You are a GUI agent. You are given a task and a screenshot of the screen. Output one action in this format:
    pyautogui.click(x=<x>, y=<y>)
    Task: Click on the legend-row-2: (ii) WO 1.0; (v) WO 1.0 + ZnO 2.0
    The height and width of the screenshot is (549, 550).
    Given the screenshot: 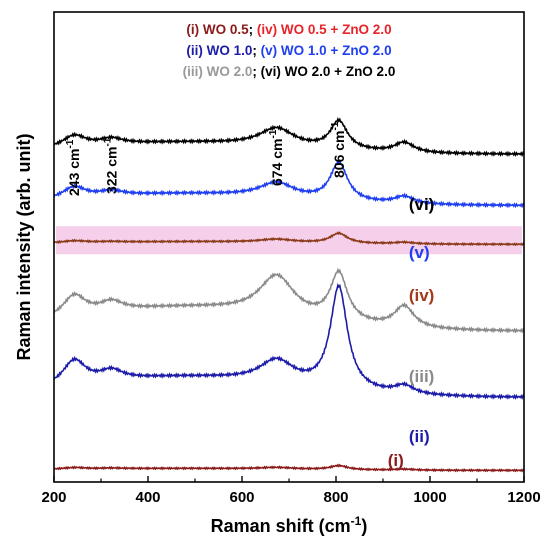 What is the action you would take?
    pyautogui.click(x=288, y=50)
    